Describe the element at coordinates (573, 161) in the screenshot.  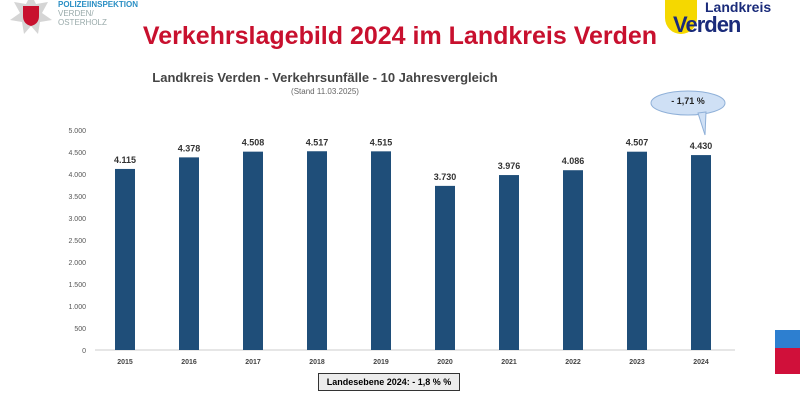
I see `data-label: 4.086` at that location.